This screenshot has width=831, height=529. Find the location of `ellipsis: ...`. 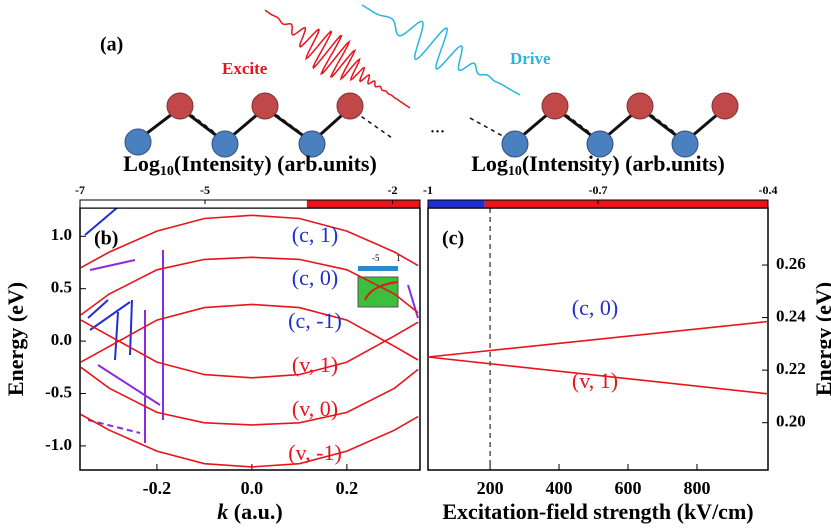

ellipsis: ... is located at coordinates (437, 127).